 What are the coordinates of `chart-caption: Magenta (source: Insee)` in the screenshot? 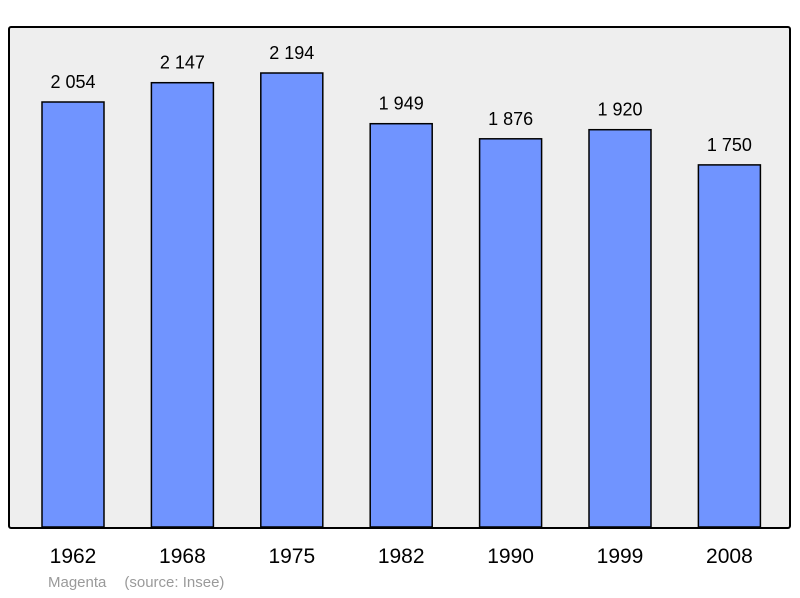 It's located at (136, 582).